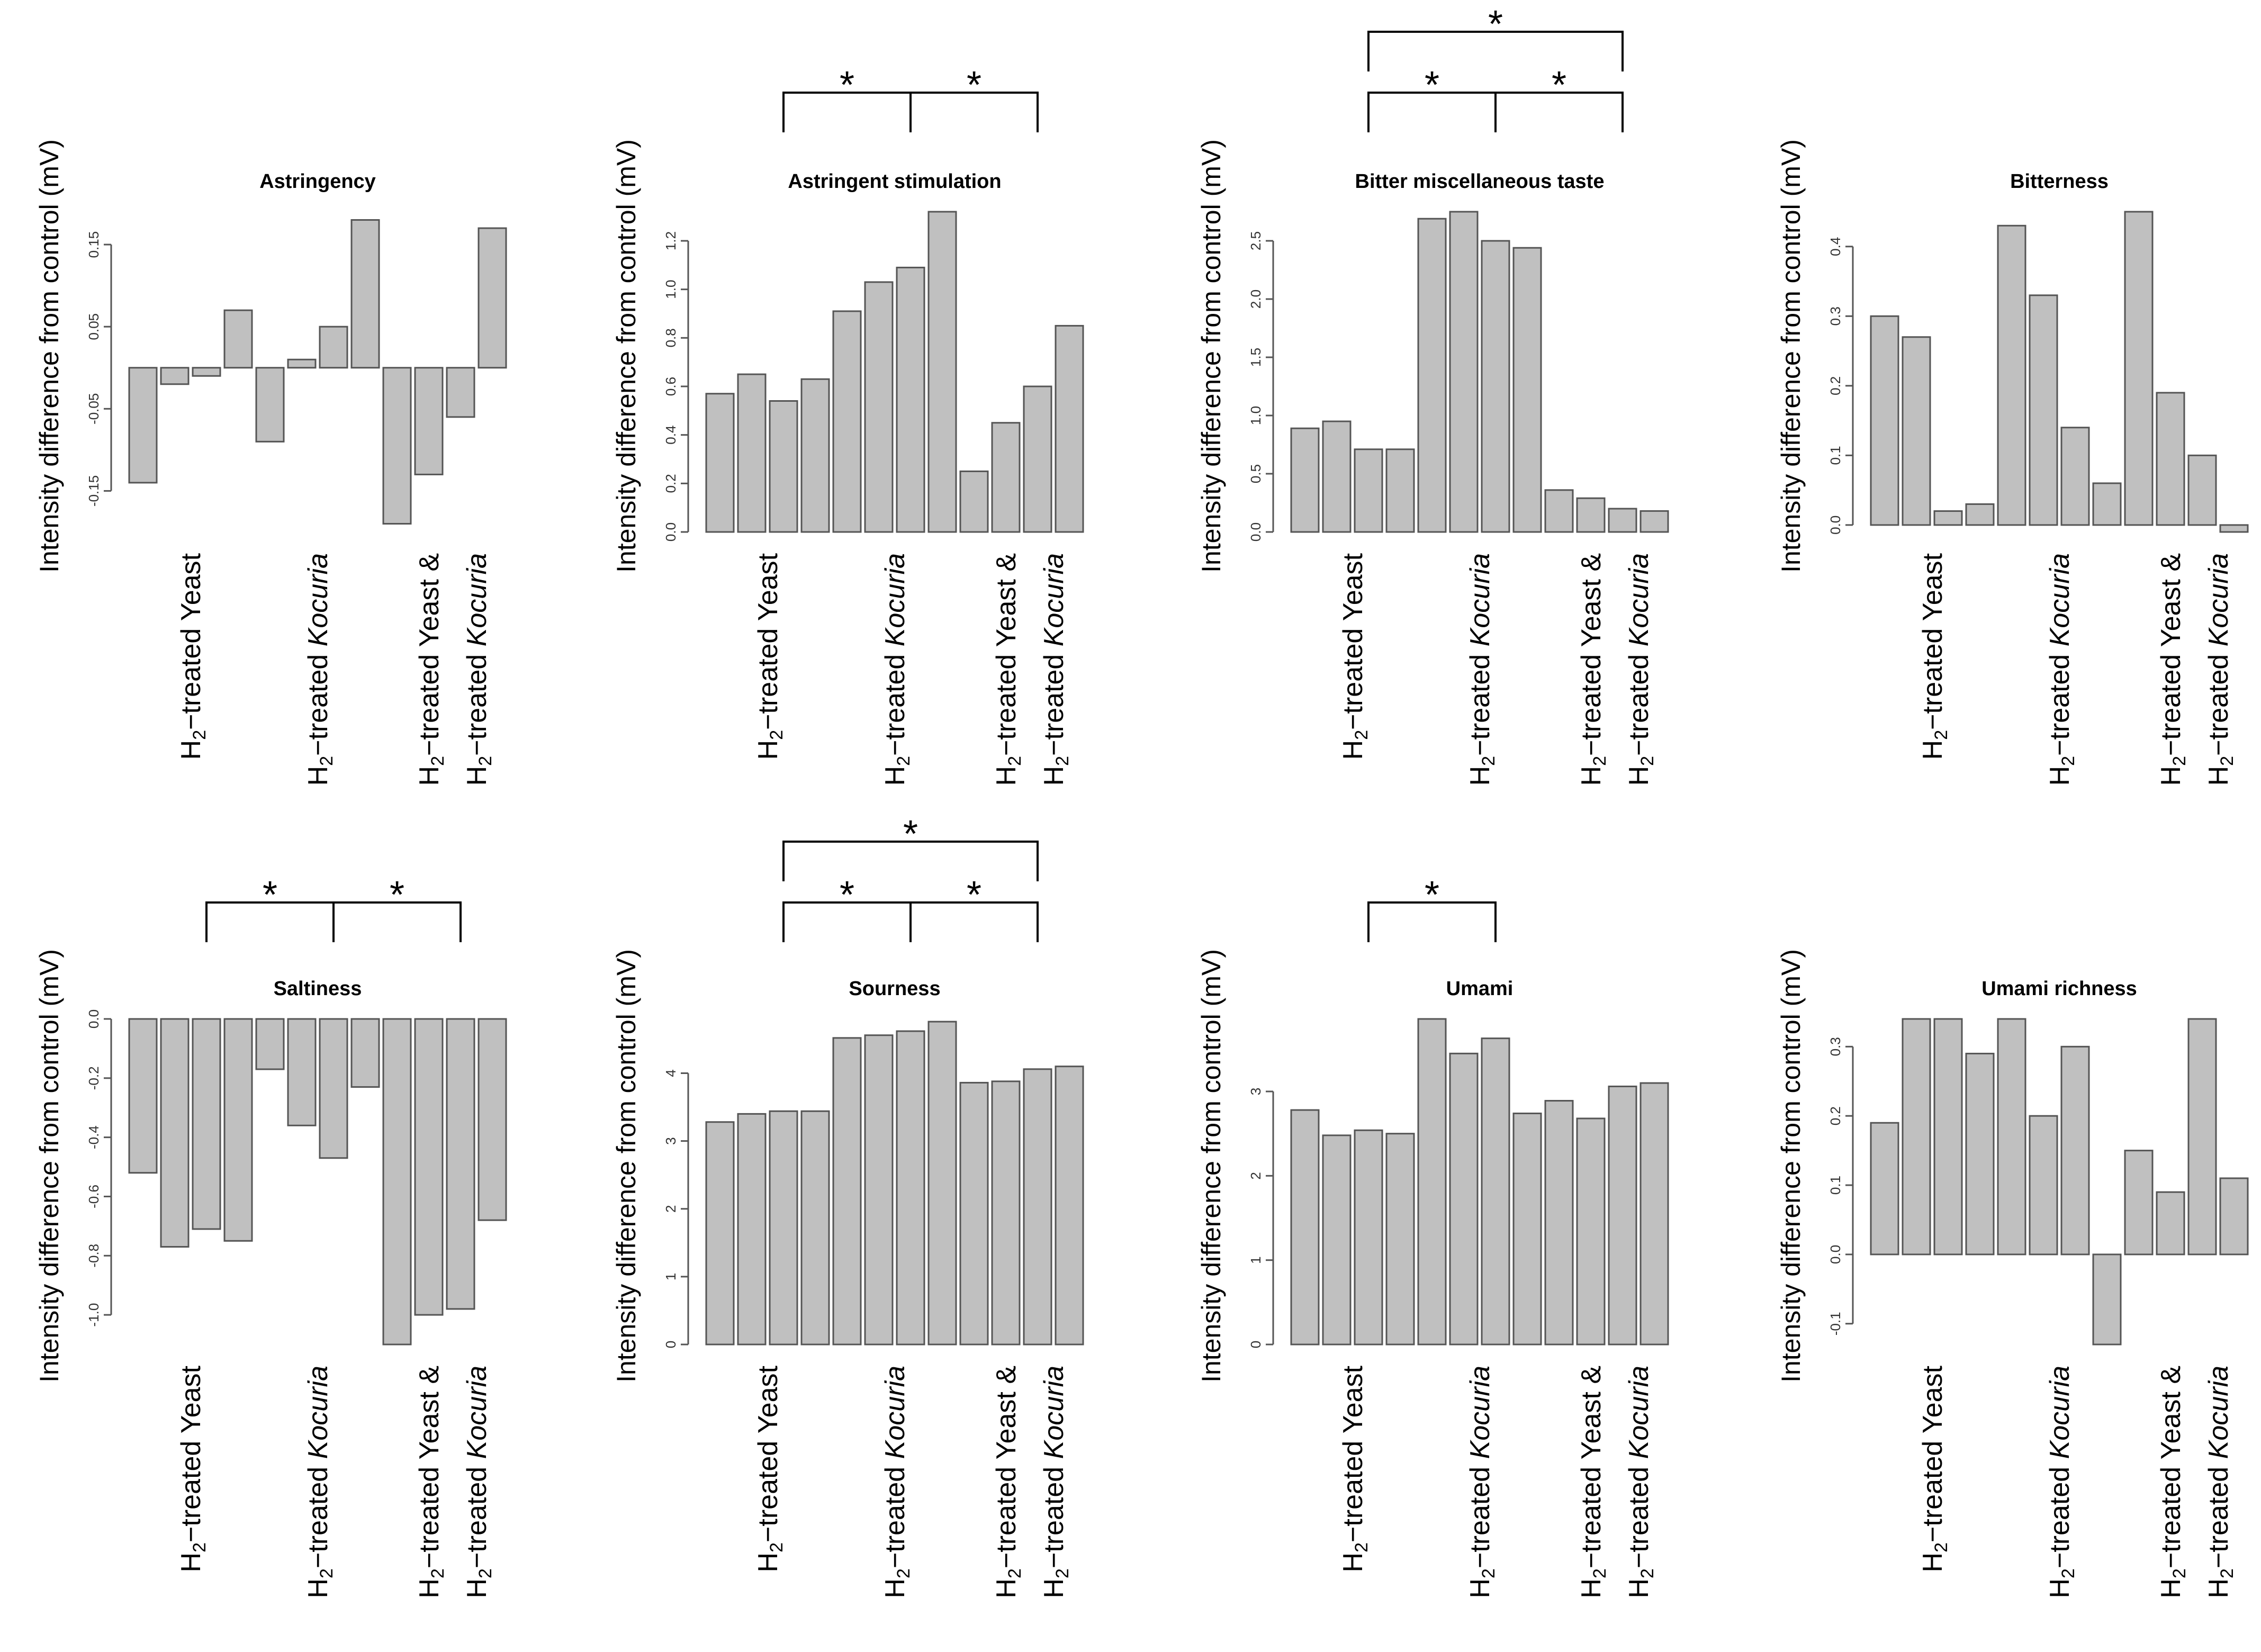 This screenshot has width=2261, height=1652. What do you see at coordinates (94, 245) in the screenshot?
I see `y-tick-label: 0.15` at bounding box center [94, 245].